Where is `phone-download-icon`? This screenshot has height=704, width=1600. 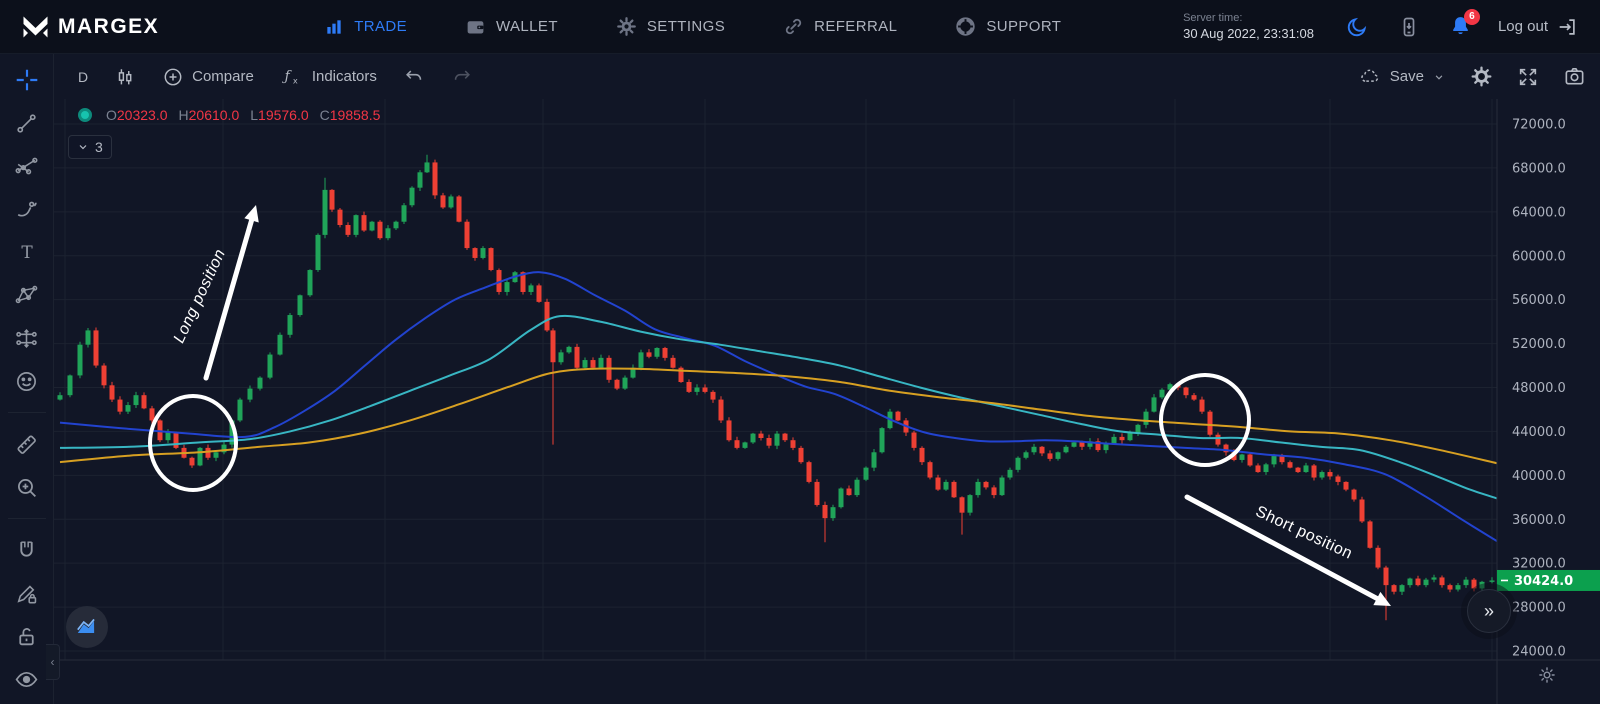 phone-download-icon is located at coordinates (1409, 27).